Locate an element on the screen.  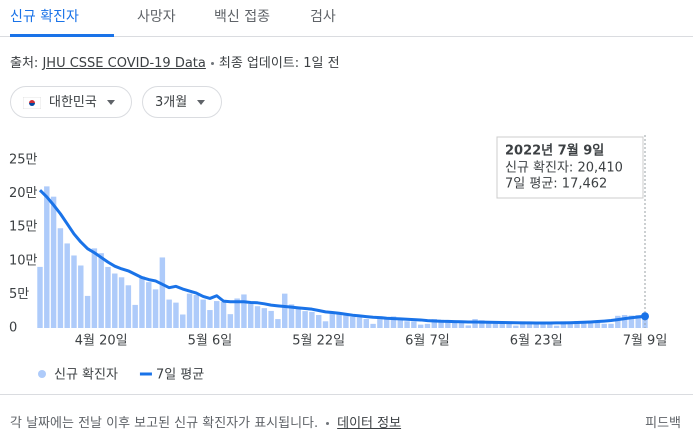
tooltip-box is located at coordinates (570, 167).